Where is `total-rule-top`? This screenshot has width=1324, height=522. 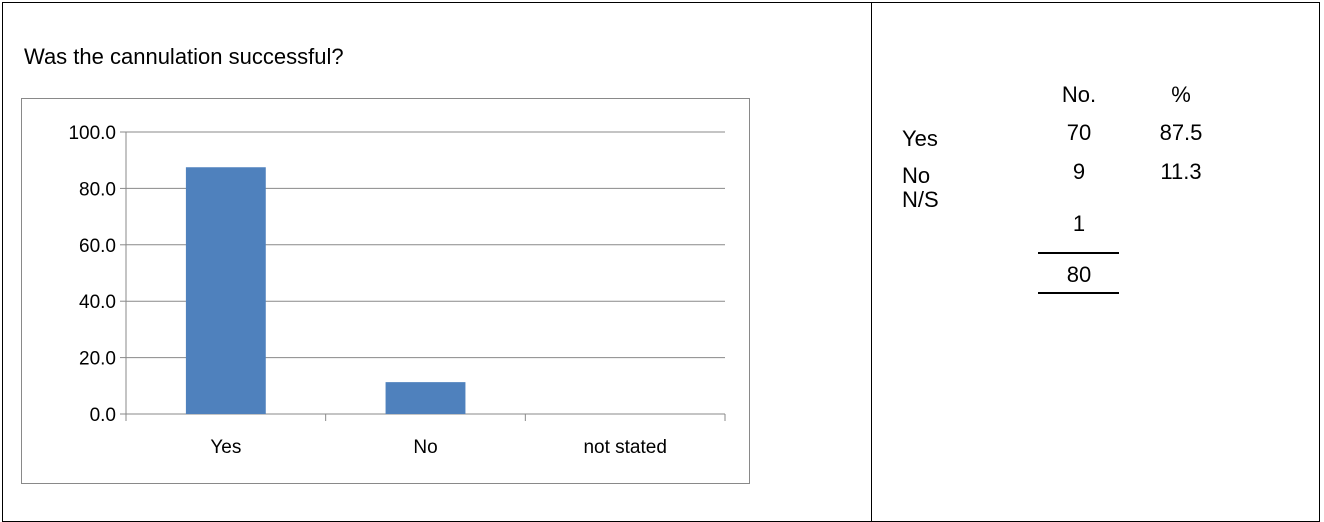 total-rule-top is located at coordinates (1078, 253).